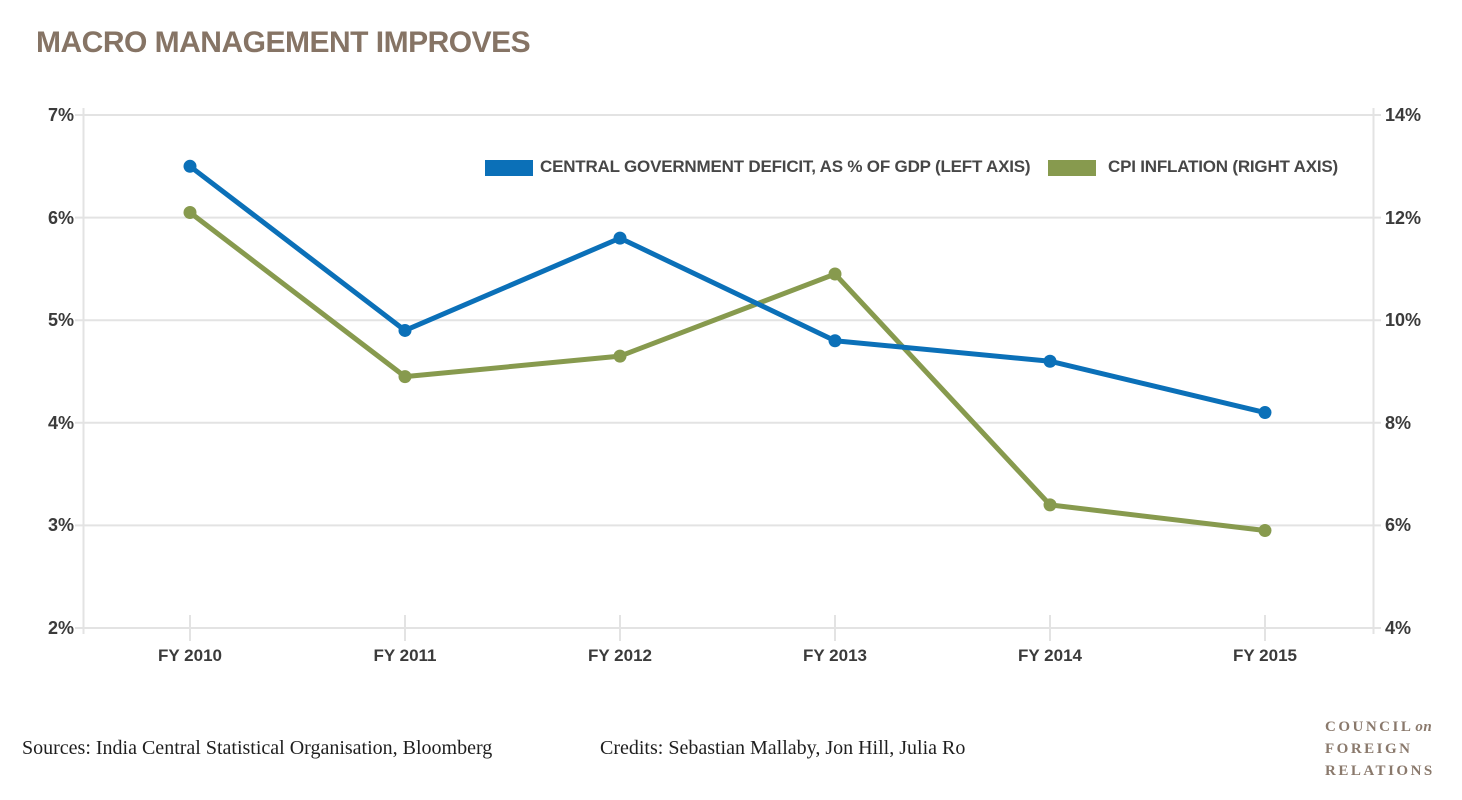  I want to click on x-axis-tick-label: FY 2014, so click(1050, 655).